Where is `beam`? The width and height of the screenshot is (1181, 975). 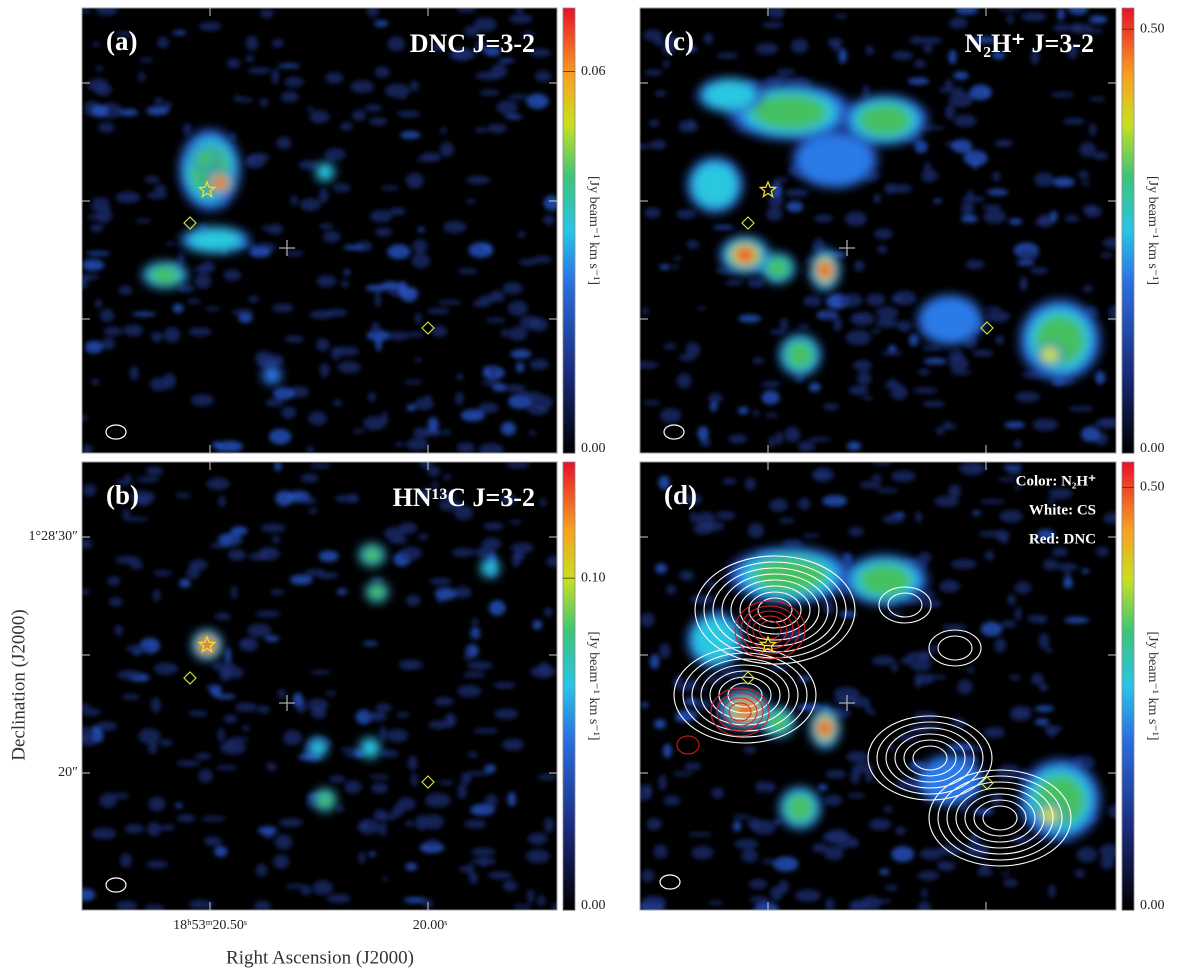
beam is located at coordinates (116, 432).